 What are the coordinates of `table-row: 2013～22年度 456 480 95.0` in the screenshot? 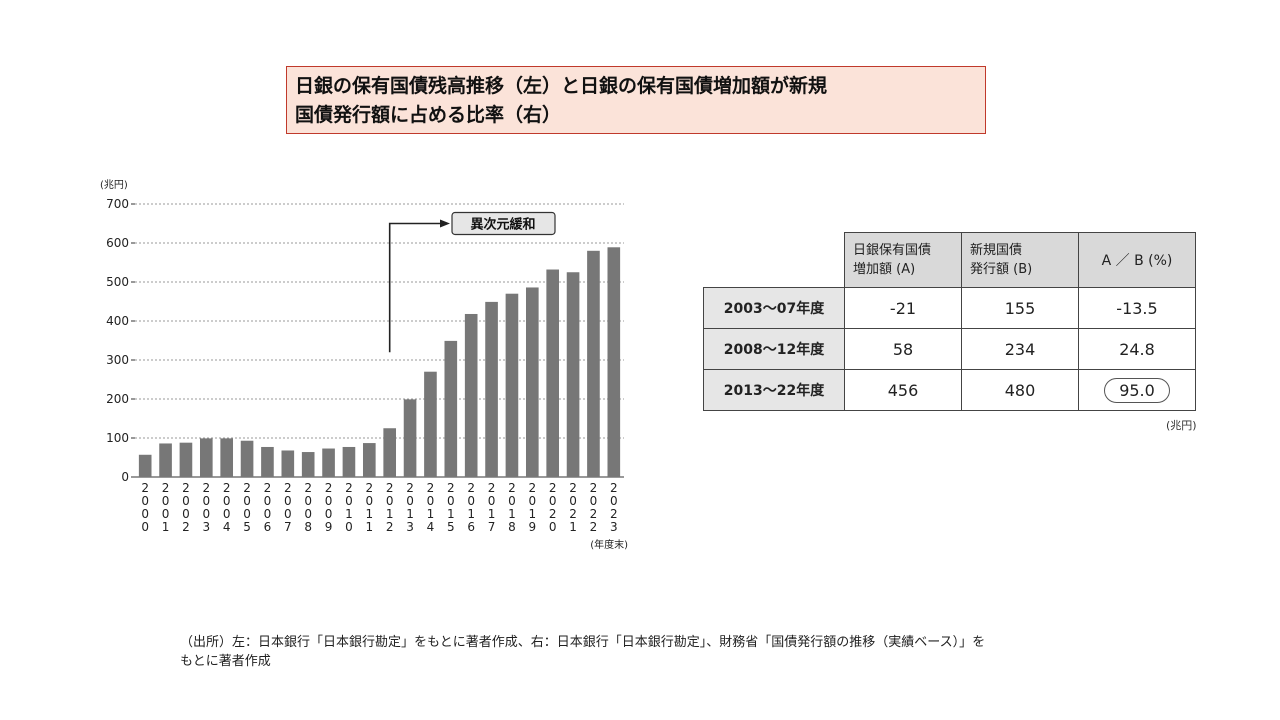 It's located at (949, 390).